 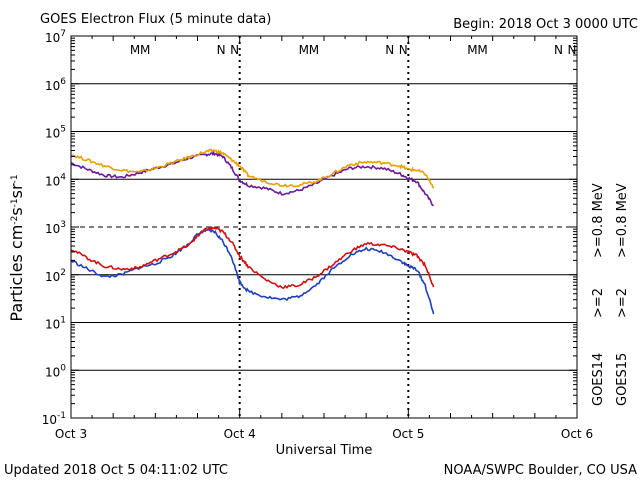 What do you see at coordinates (16, 190) in the screenshot?
I see `y-label-sr: sr` at bounding box center [16, 190].